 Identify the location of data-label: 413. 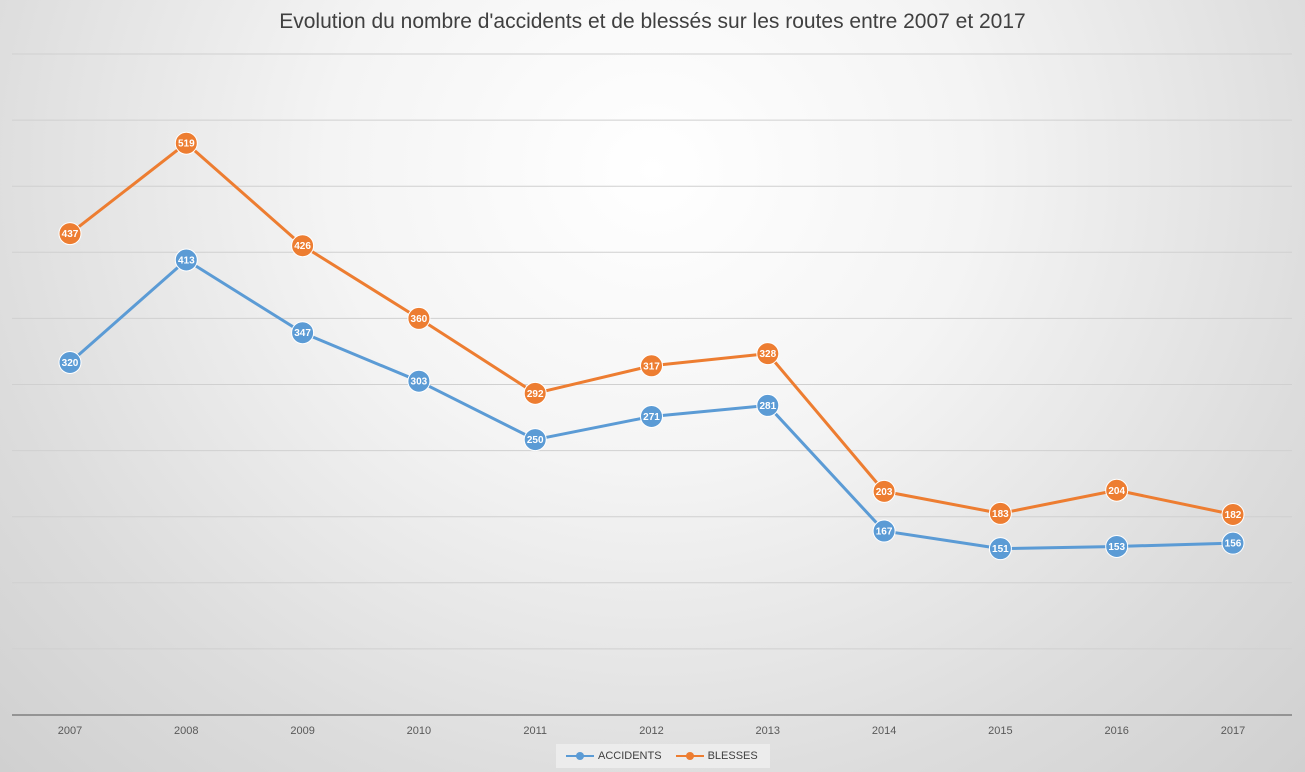
(186, 261).